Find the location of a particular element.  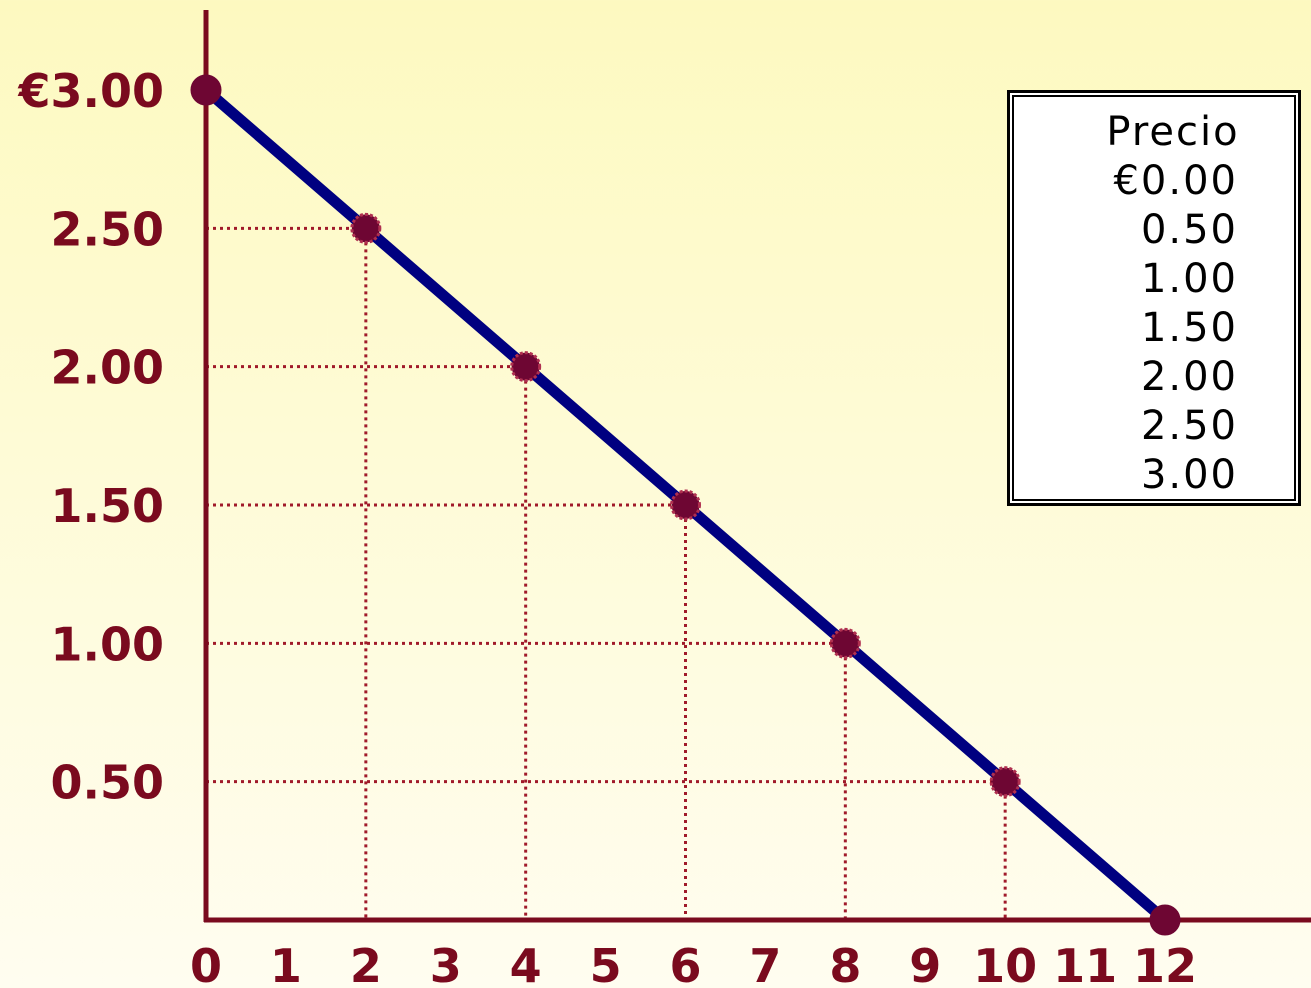

x-tick-label: 1 is located at coordinates (286, 963).